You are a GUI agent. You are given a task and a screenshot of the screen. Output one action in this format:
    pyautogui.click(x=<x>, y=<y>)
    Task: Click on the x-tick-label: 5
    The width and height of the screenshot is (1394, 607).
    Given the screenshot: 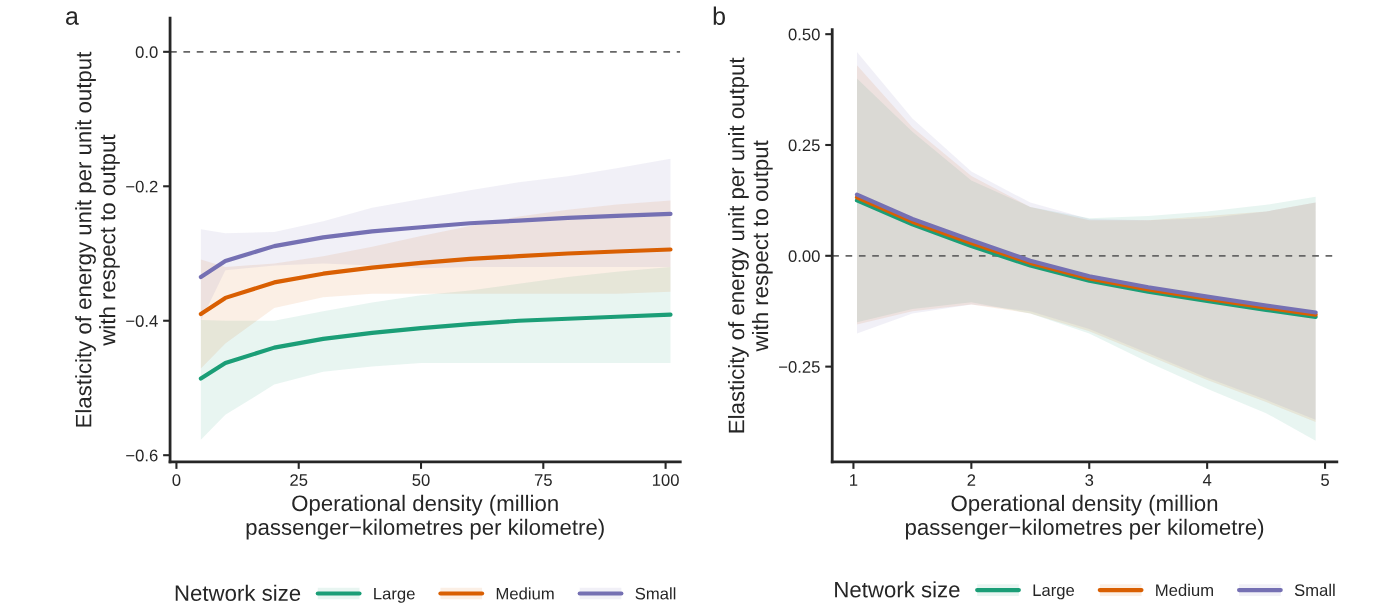 What is the action you would take?
    pyautogui.click(x=1325, y=480)
    